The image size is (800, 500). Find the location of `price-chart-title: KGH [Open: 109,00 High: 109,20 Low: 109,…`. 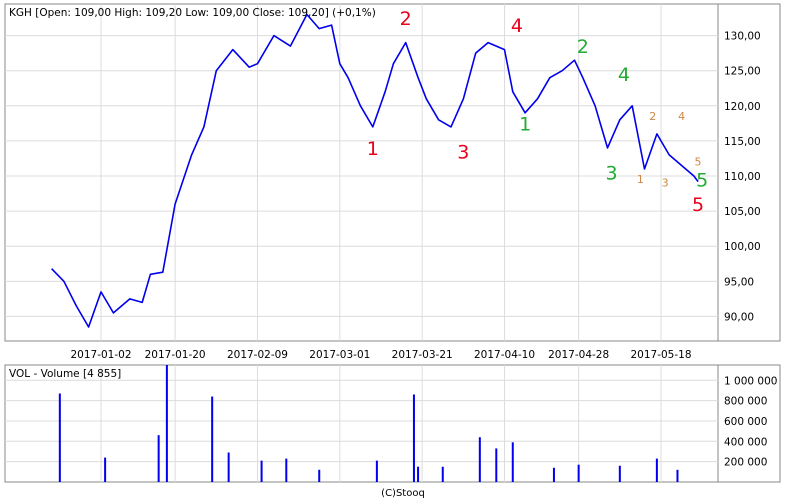

price-chart-title: KGH [Open: 109,00 High: 109,20 Low: 109,… is located at coordinates (192, 13).